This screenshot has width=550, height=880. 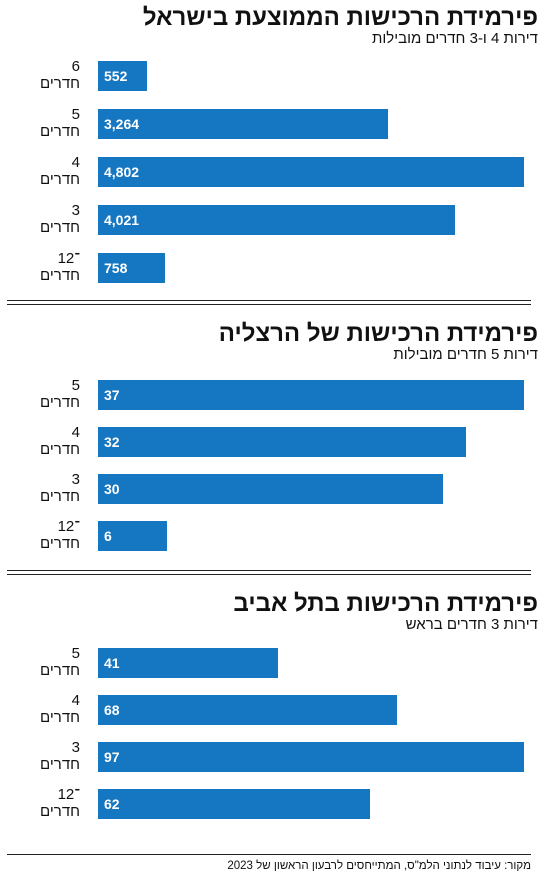 I want to click on bar-value-label: 758, so click(x=116, y=268).